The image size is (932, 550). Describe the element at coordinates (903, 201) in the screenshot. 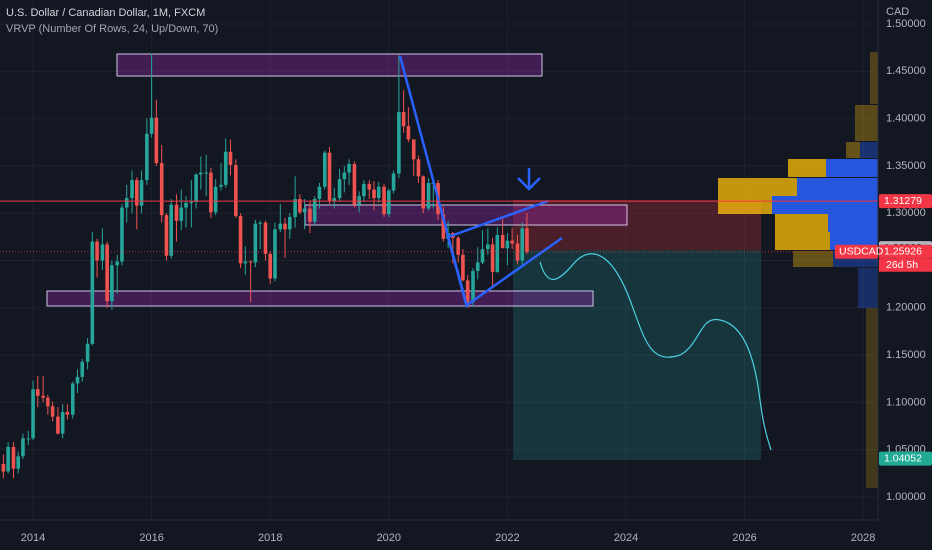

I see `price-tag-label: 1.31279` at that location.